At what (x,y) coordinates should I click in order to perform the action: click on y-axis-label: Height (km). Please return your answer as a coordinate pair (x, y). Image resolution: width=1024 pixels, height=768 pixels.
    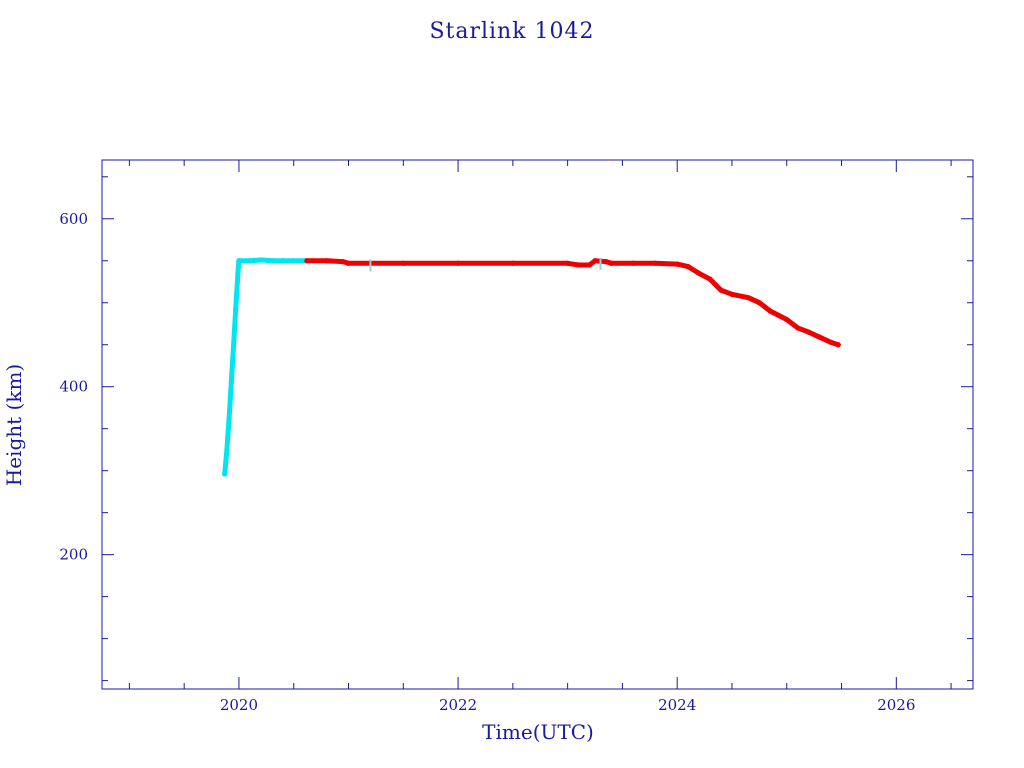
    Looking at the image, I should click on (14, 425).